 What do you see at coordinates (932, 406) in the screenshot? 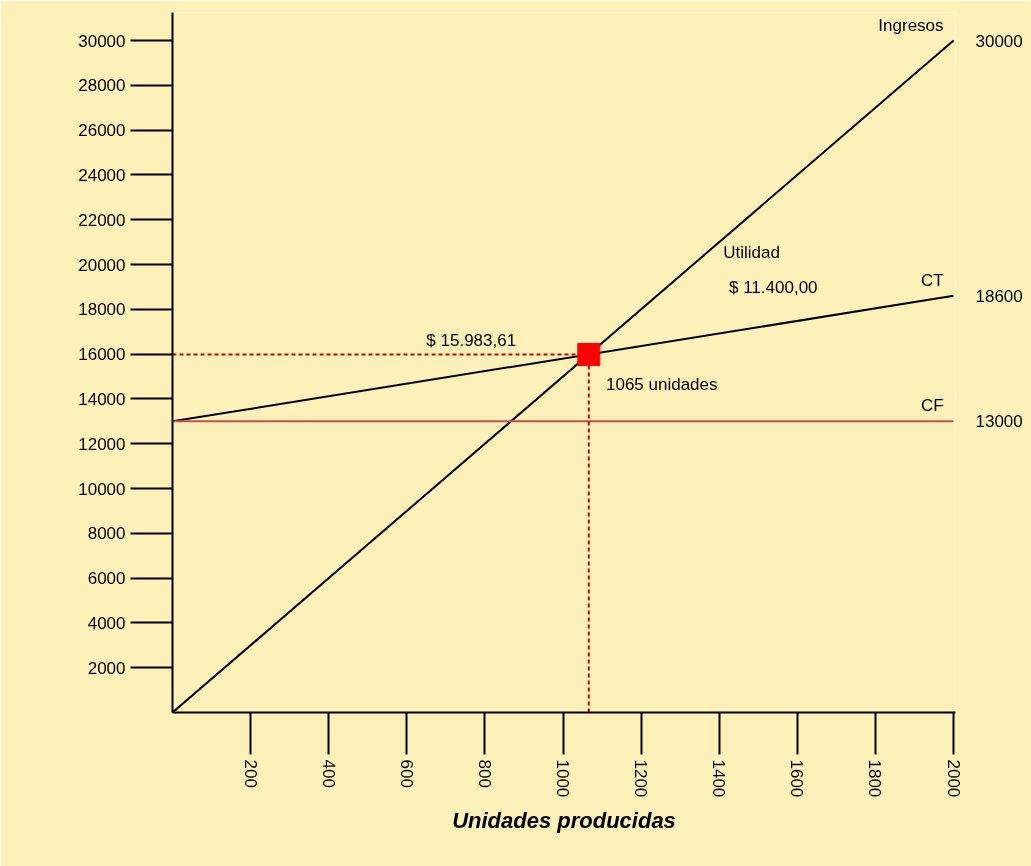
I see `series-label: CF` at bounding box center [932, 406].